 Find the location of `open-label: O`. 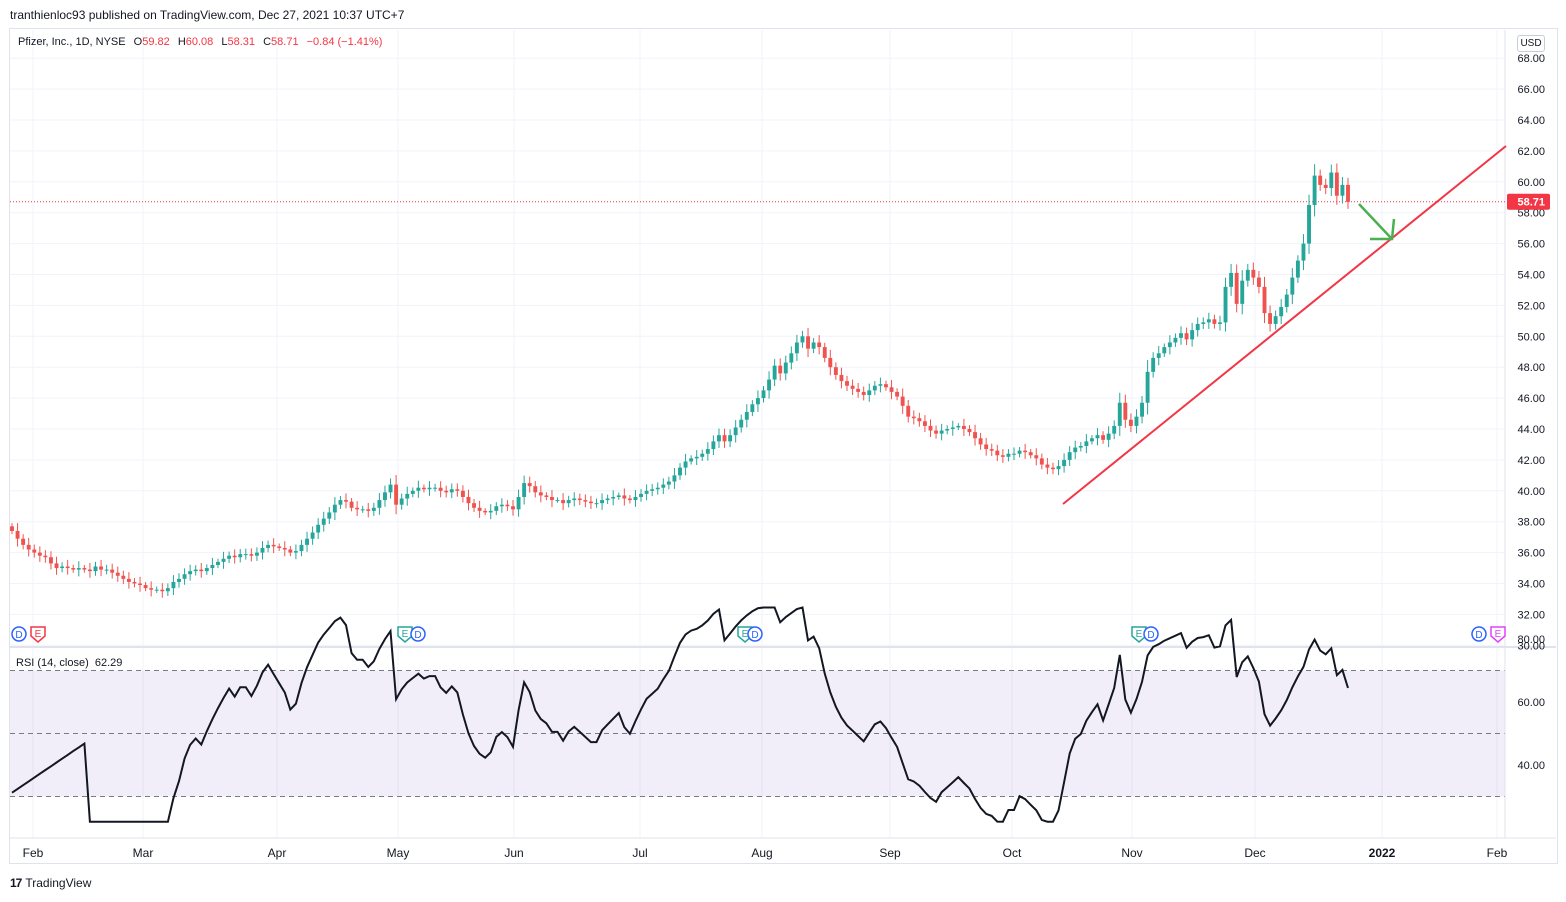

open-label: O is located at coordinates (138, 42).